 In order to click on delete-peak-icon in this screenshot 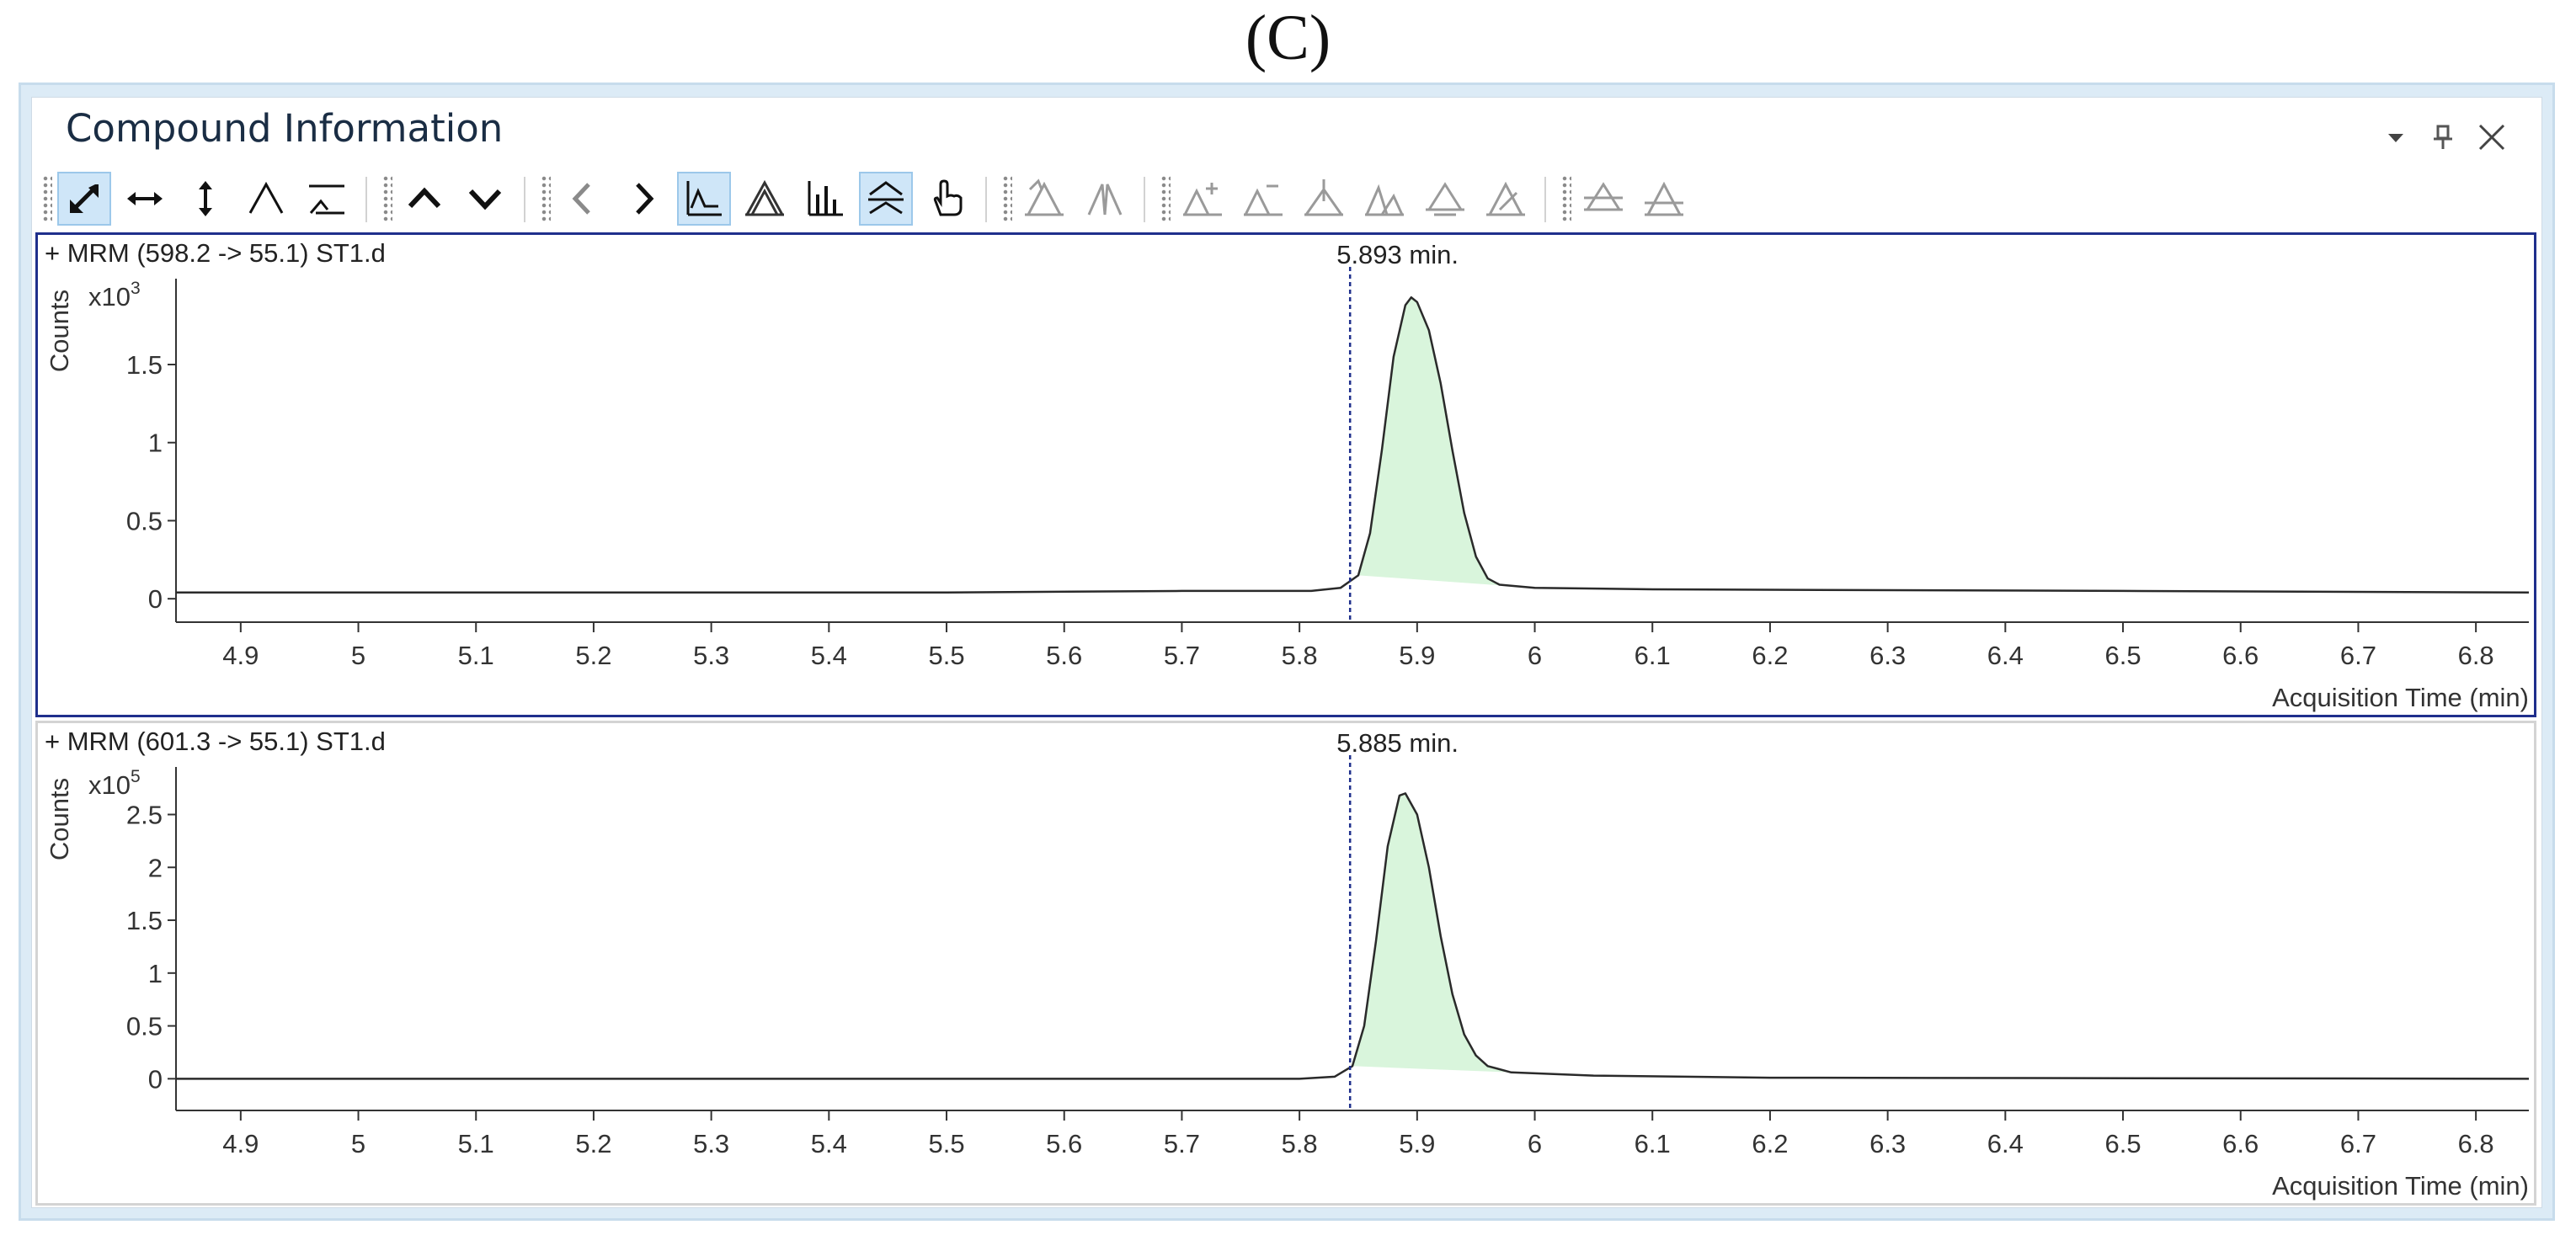, I will do `click(1664, 199)`.